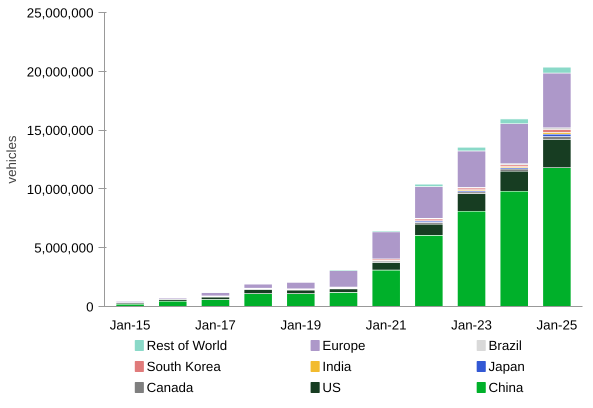  What do you see at coordinates (130, 325) in the screenshot?
I see `x-tick-label: Jan-15` at bounding box center [130, 325].